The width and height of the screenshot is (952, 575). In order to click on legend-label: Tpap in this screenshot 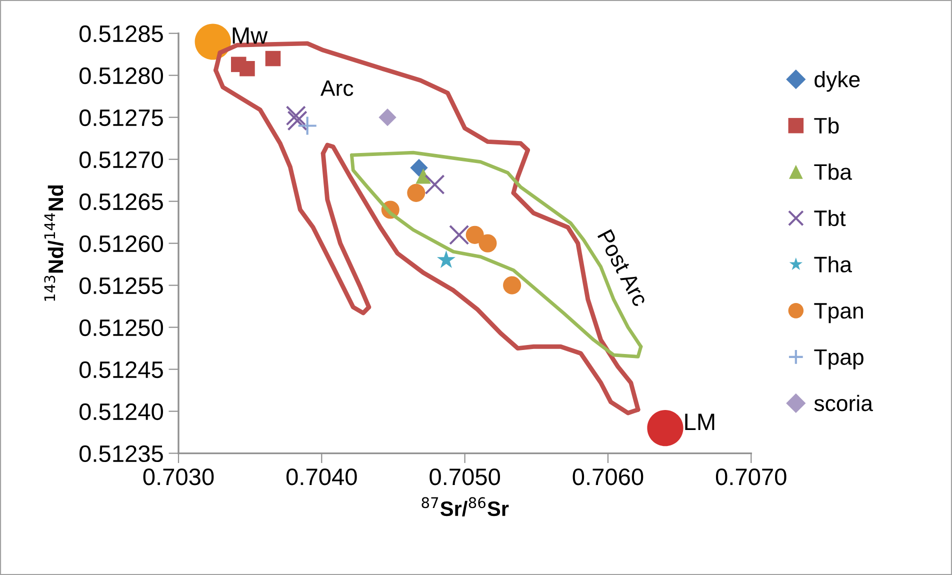, I will do `click(839, 359)`.